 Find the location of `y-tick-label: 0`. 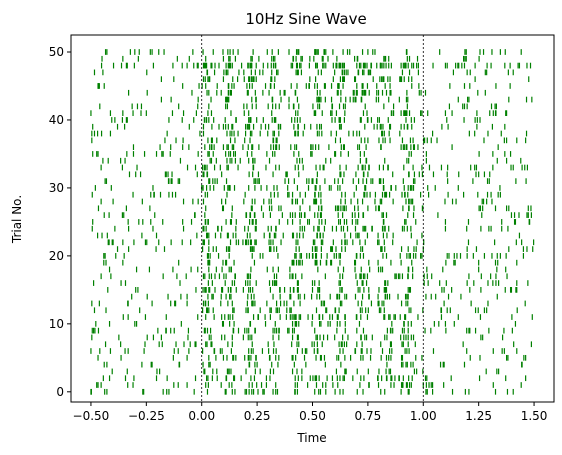

y-tick-label: 0 is located at coordinates (60, 392).